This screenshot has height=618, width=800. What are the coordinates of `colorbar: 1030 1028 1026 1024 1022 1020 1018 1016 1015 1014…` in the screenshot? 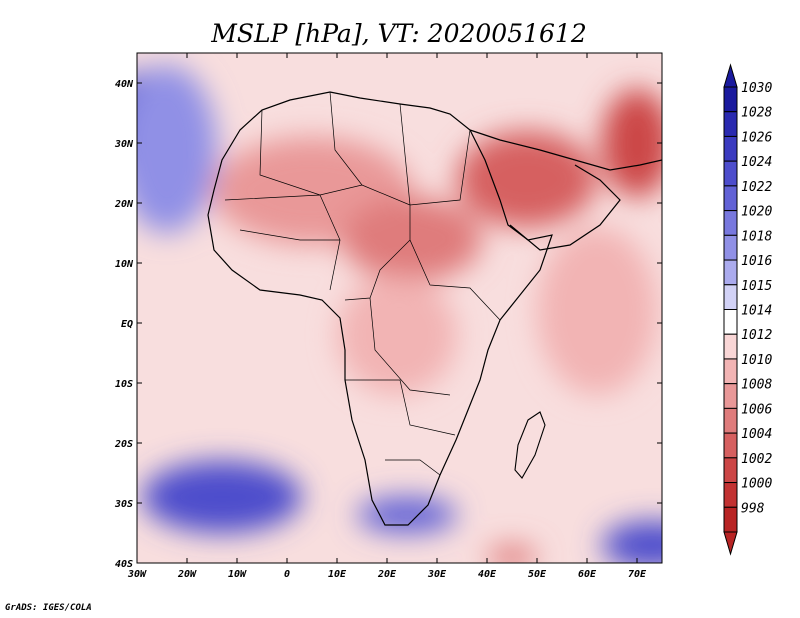 It's located at (747, 309).